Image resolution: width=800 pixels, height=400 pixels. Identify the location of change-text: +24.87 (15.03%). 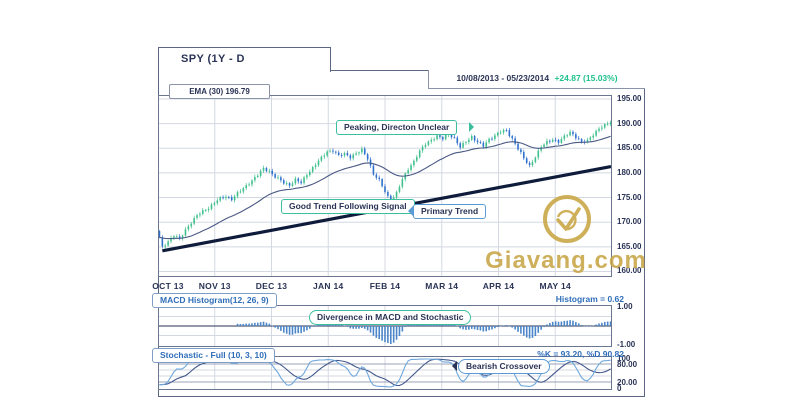
(586, 78).